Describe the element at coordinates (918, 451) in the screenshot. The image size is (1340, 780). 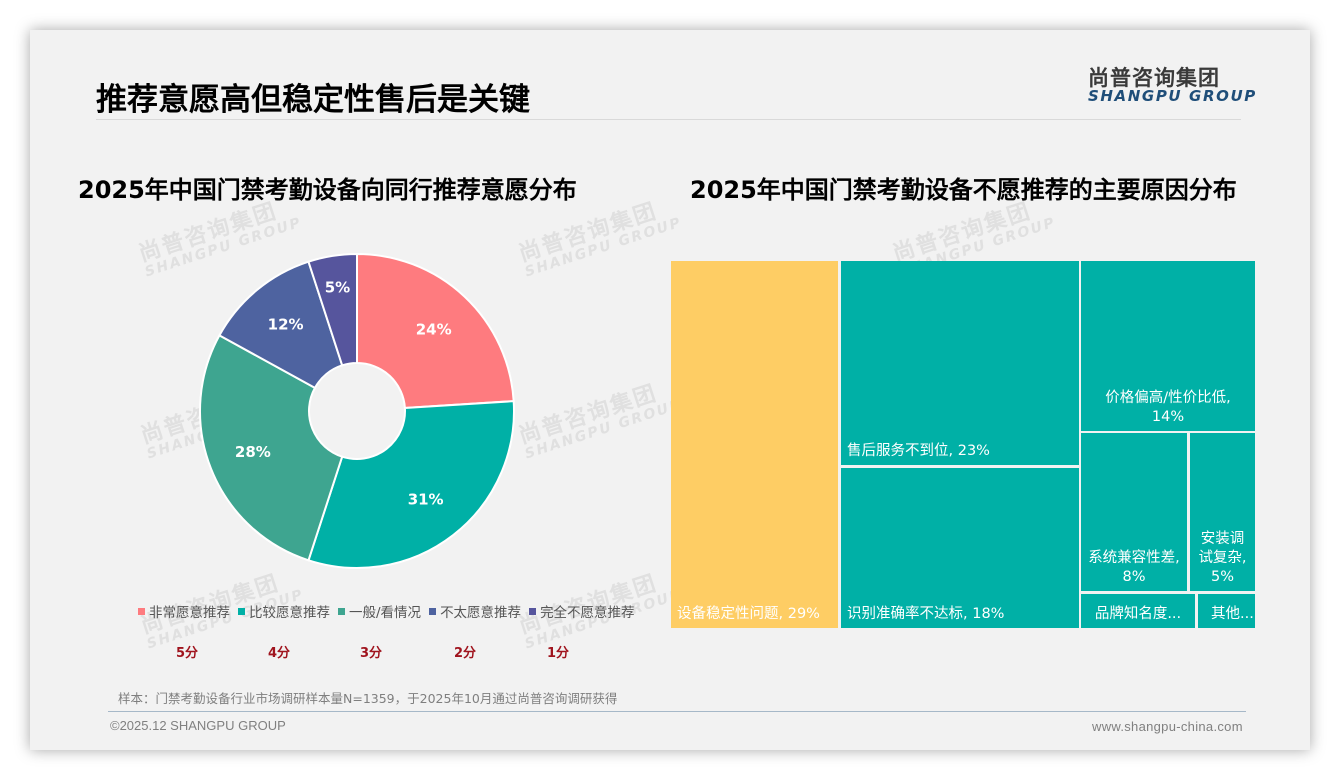
I see `tile-label: 售后服务不到位, 23%` at that location.